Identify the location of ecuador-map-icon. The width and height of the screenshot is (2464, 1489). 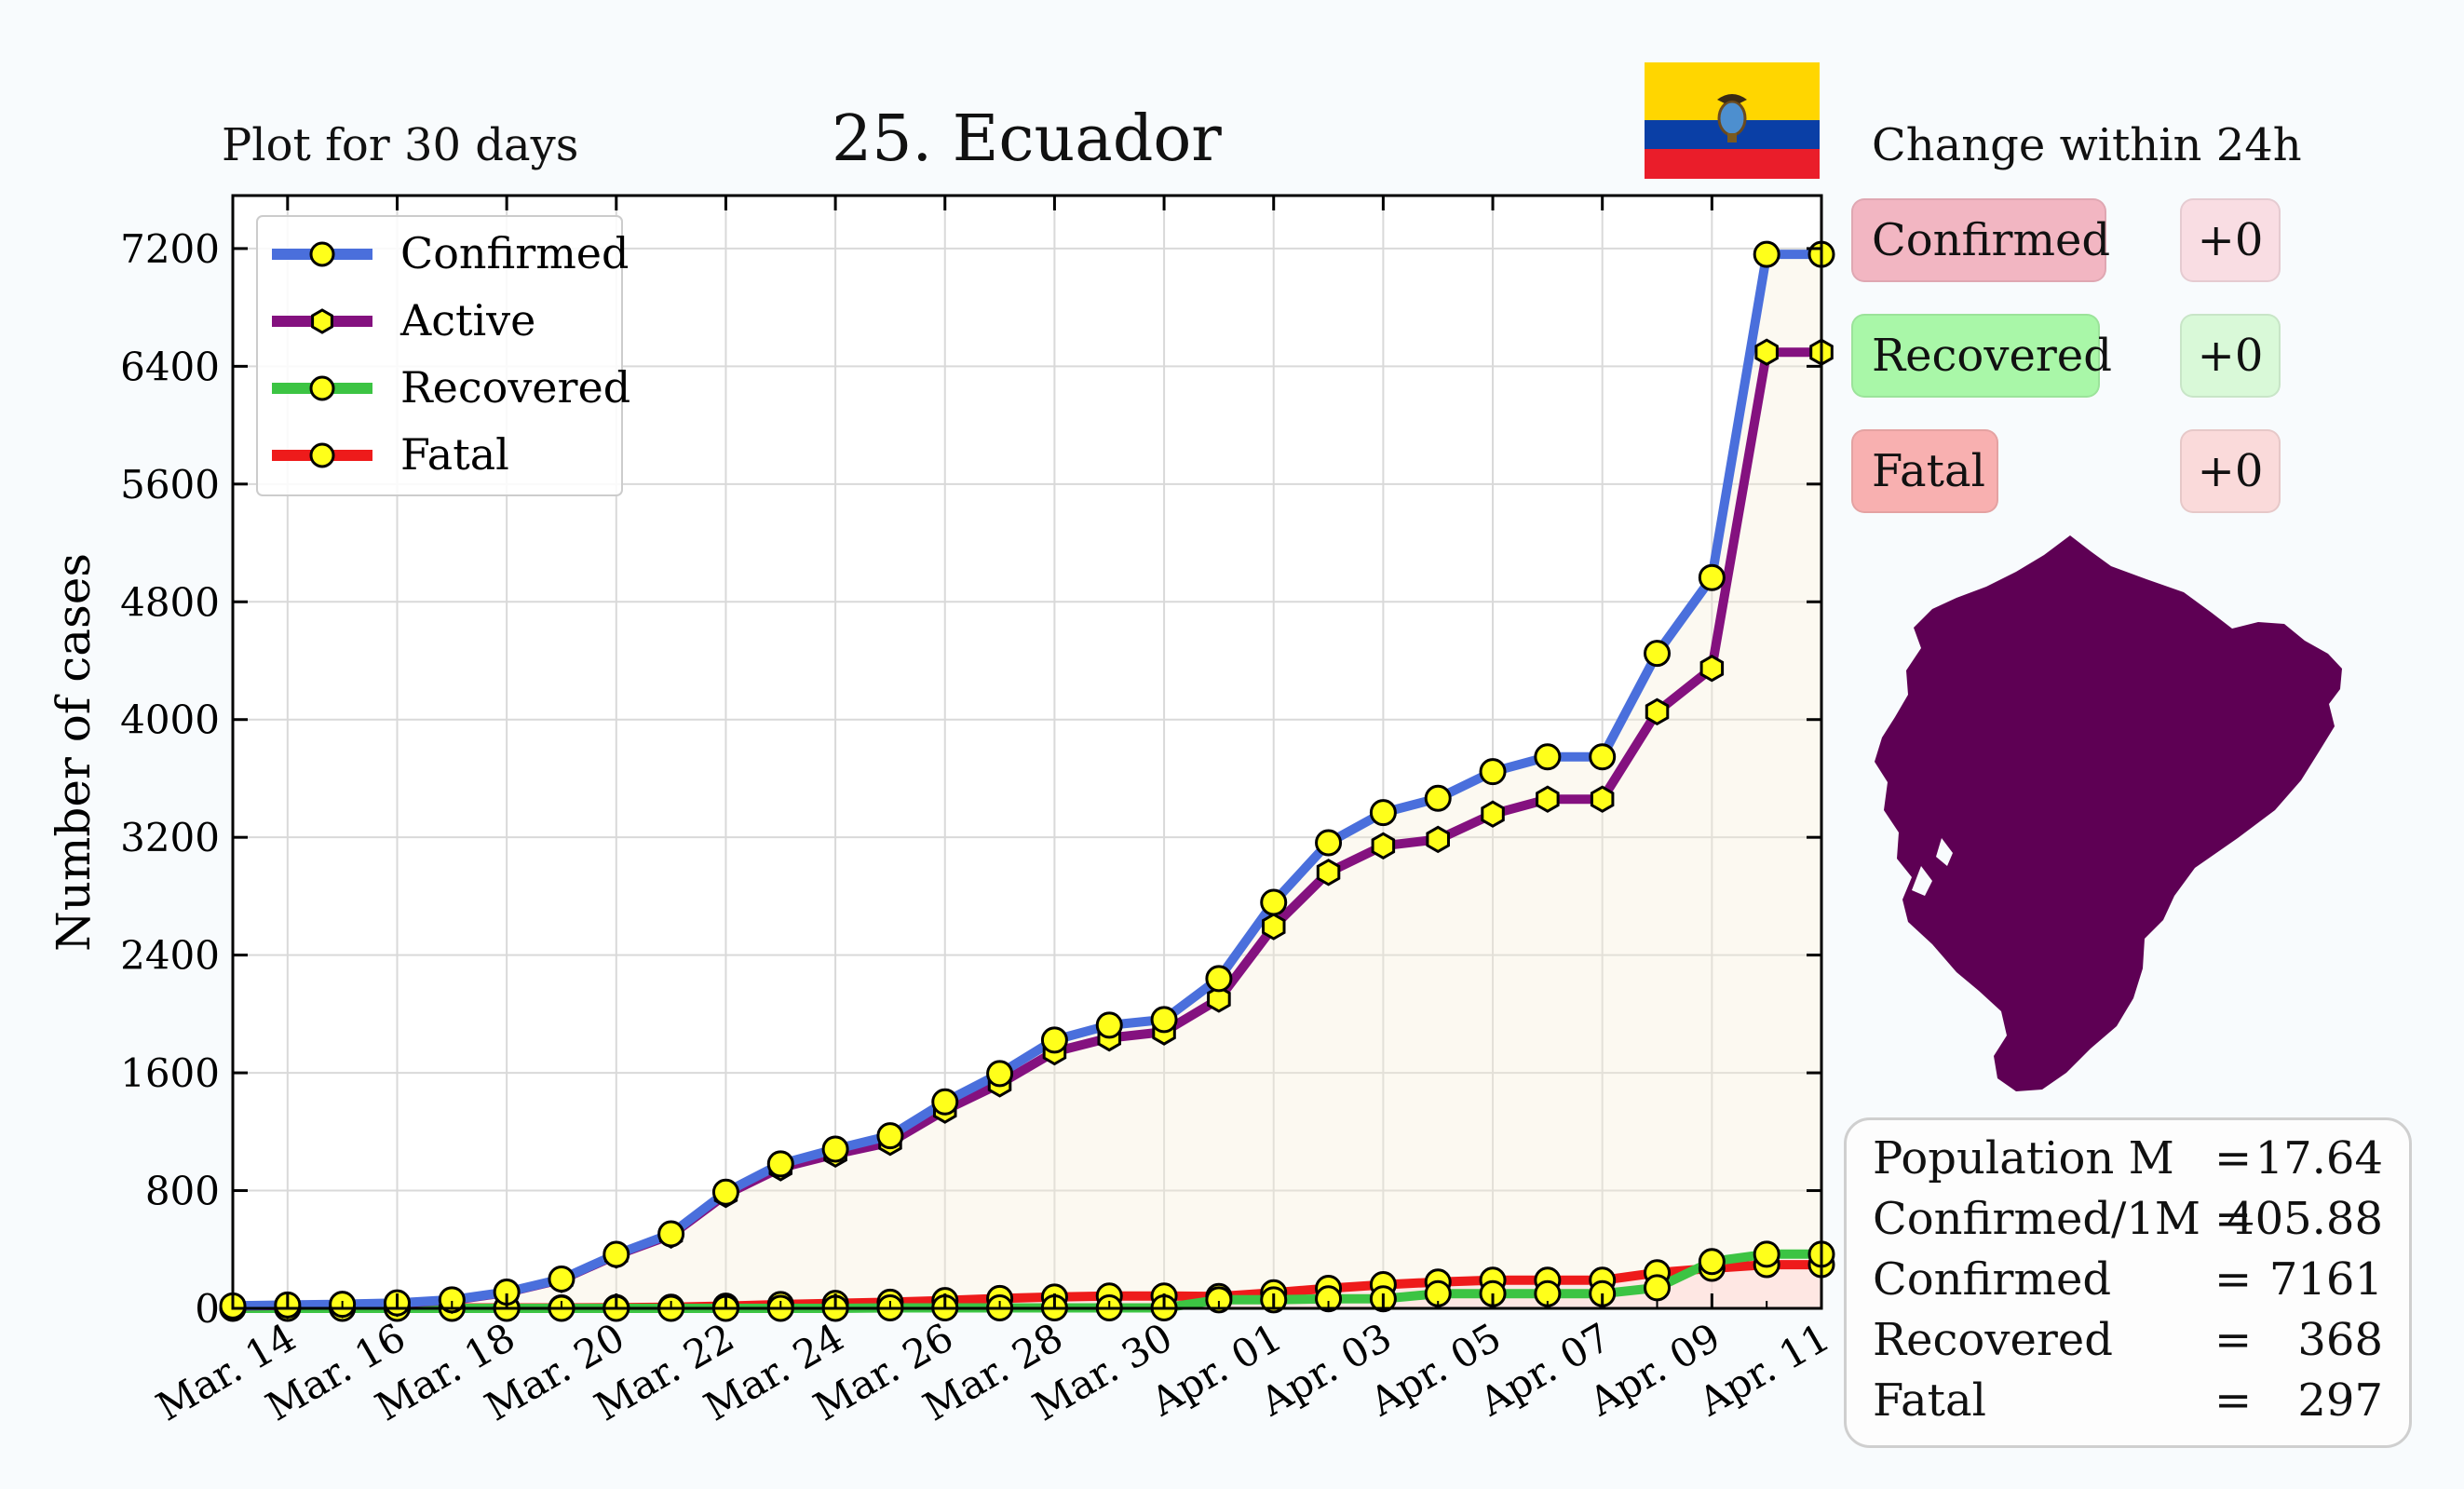
(2108, 813).